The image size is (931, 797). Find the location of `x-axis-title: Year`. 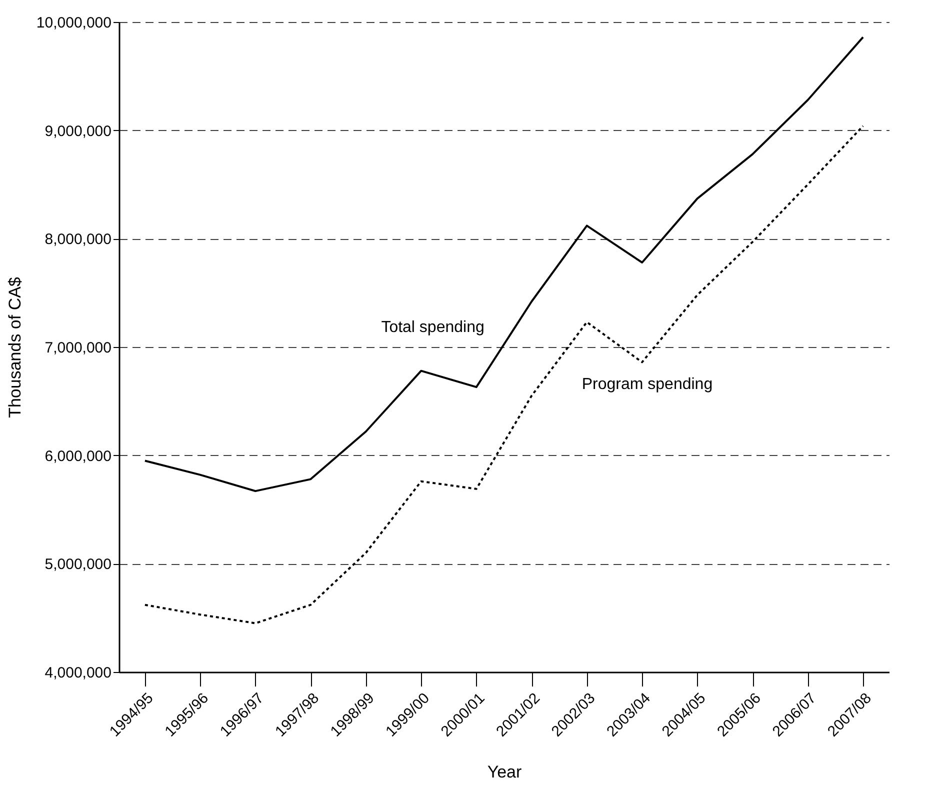

x-axis-title: Year is located at coordinates (504, 772).